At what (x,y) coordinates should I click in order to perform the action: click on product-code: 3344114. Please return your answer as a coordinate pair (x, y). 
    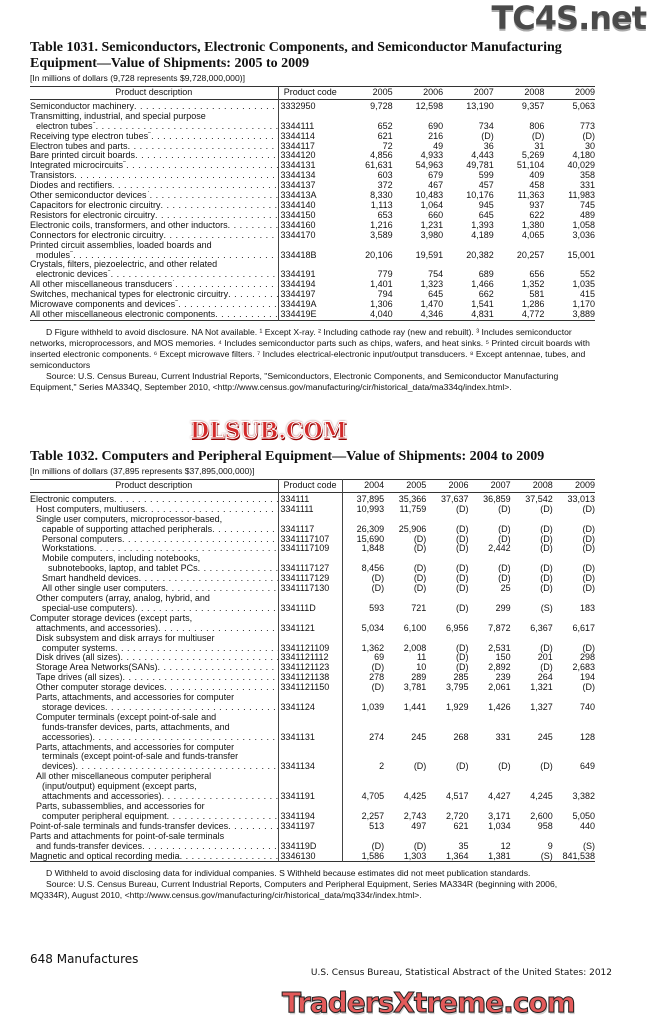
    Looking at the image, I should click on (309, 136).